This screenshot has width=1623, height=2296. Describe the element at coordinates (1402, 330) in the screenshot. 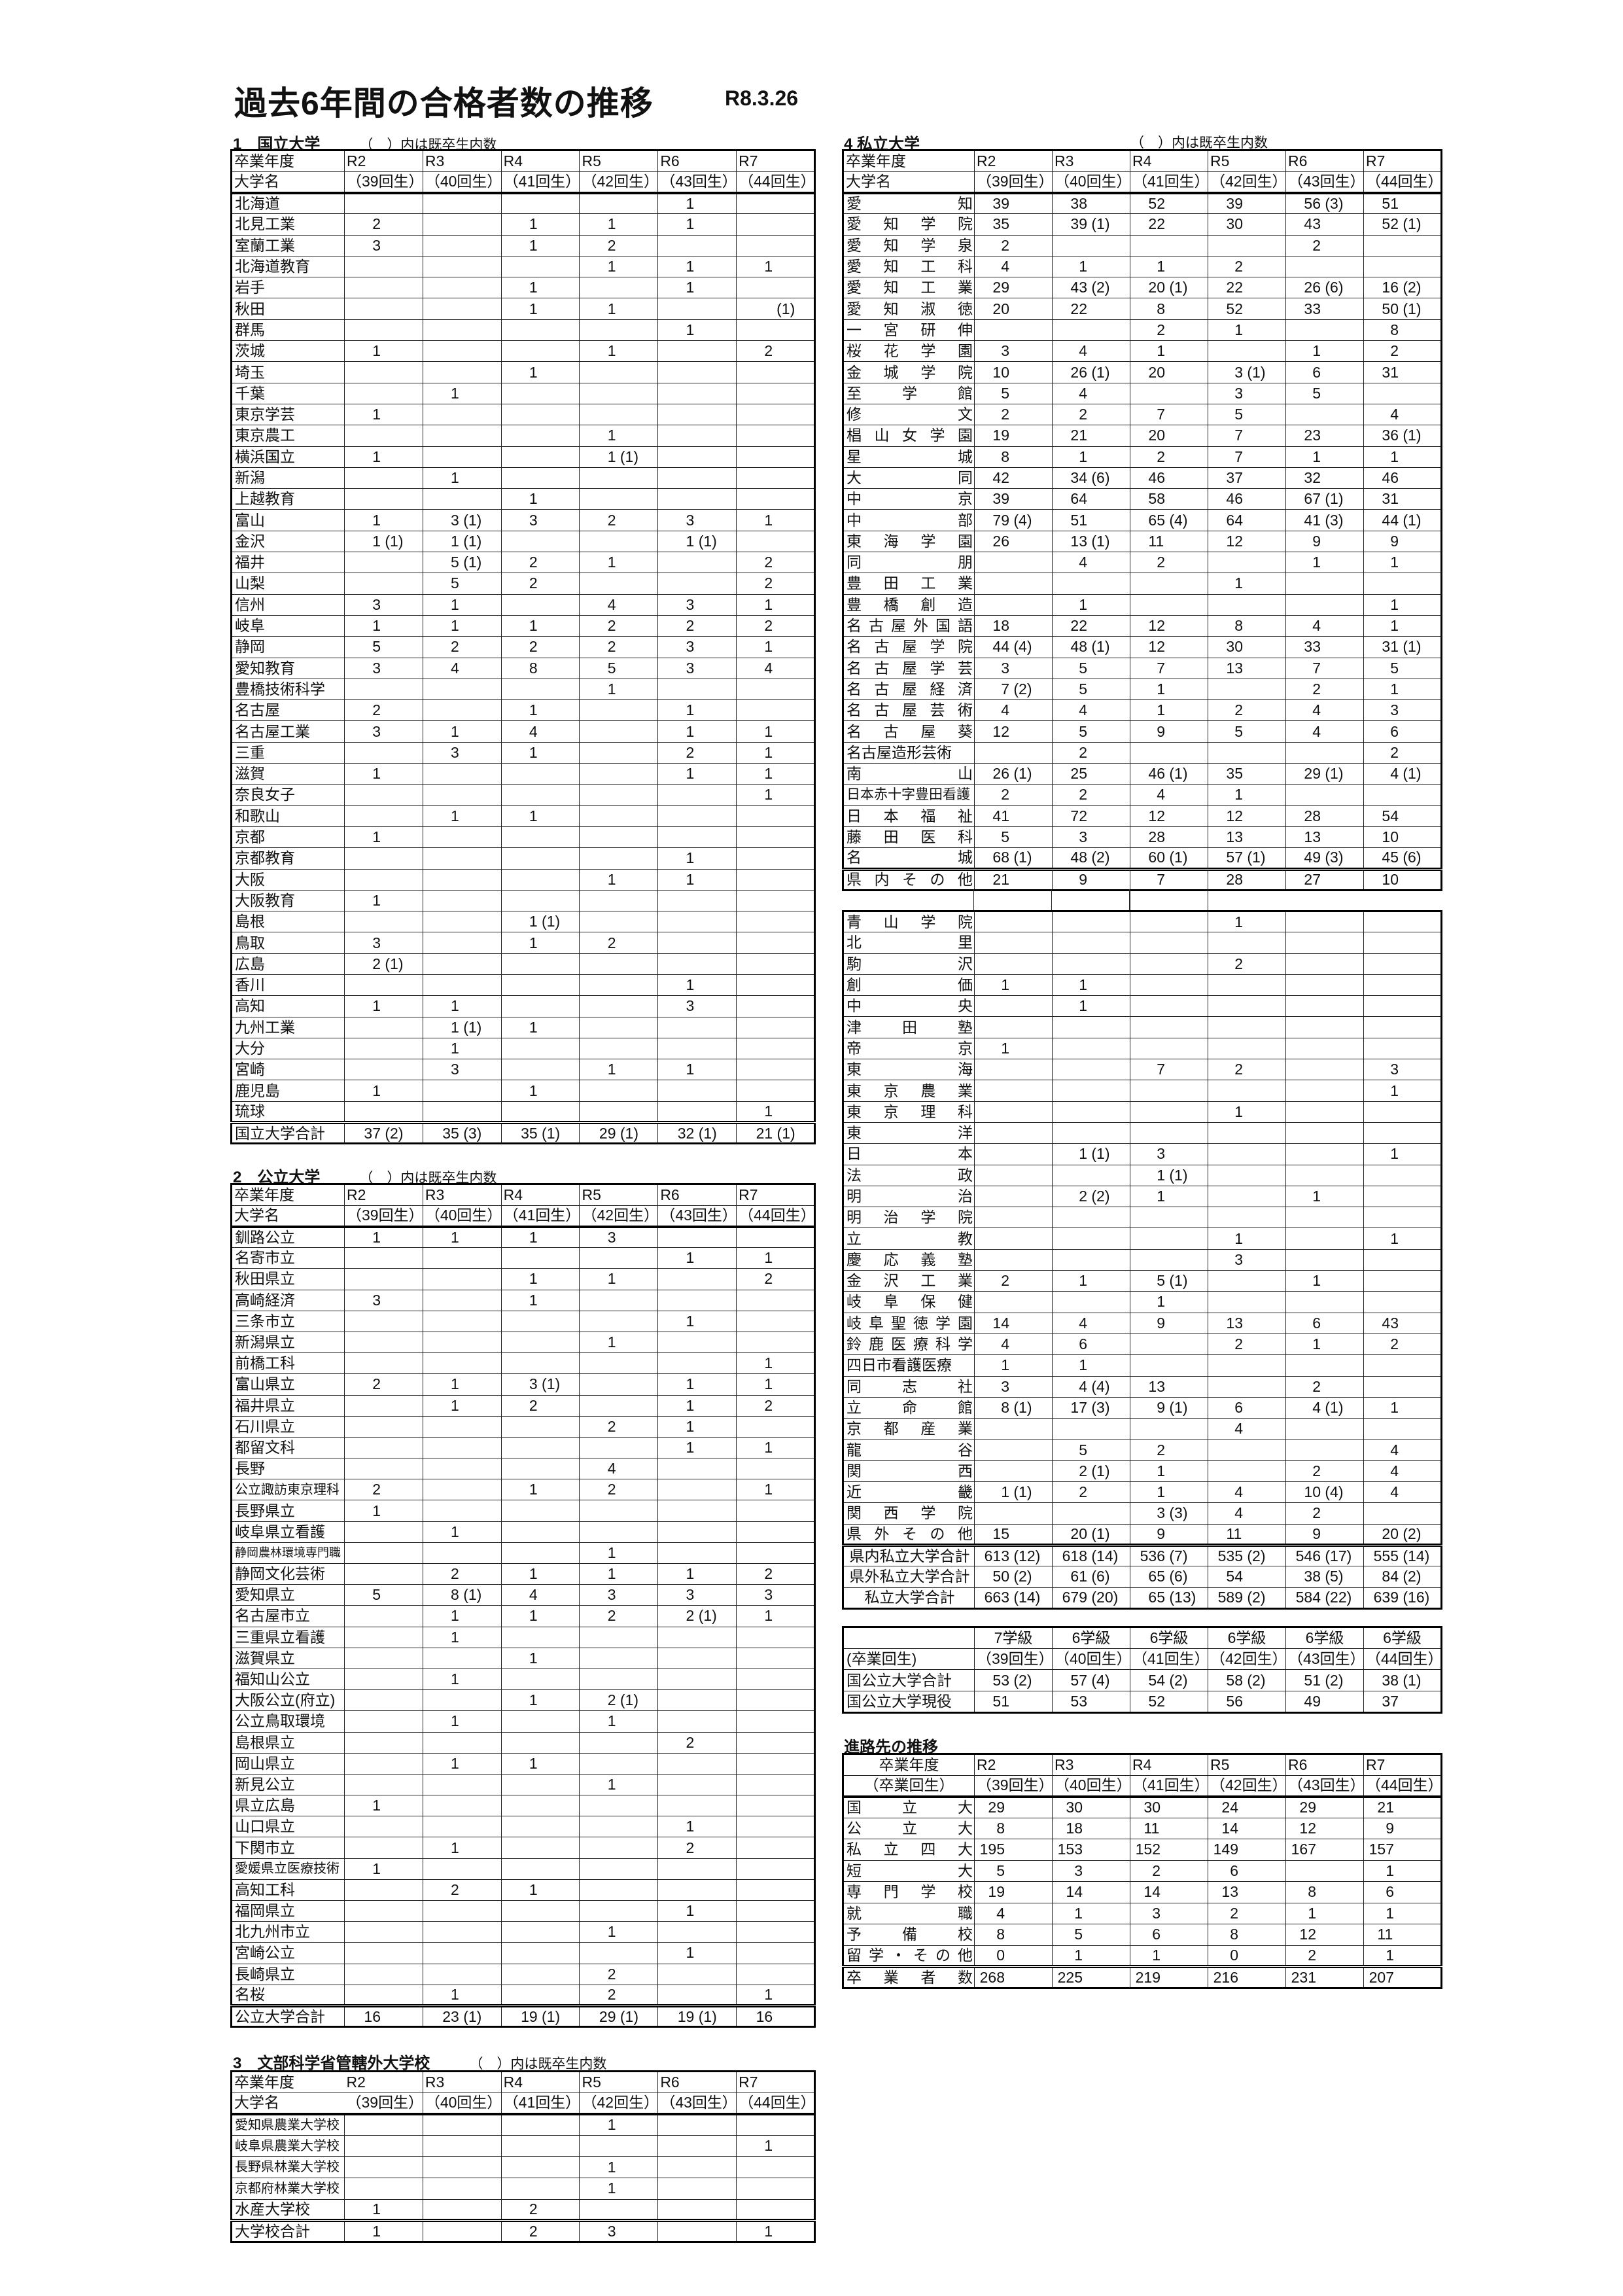

I see `count-cell: 8` at that location.